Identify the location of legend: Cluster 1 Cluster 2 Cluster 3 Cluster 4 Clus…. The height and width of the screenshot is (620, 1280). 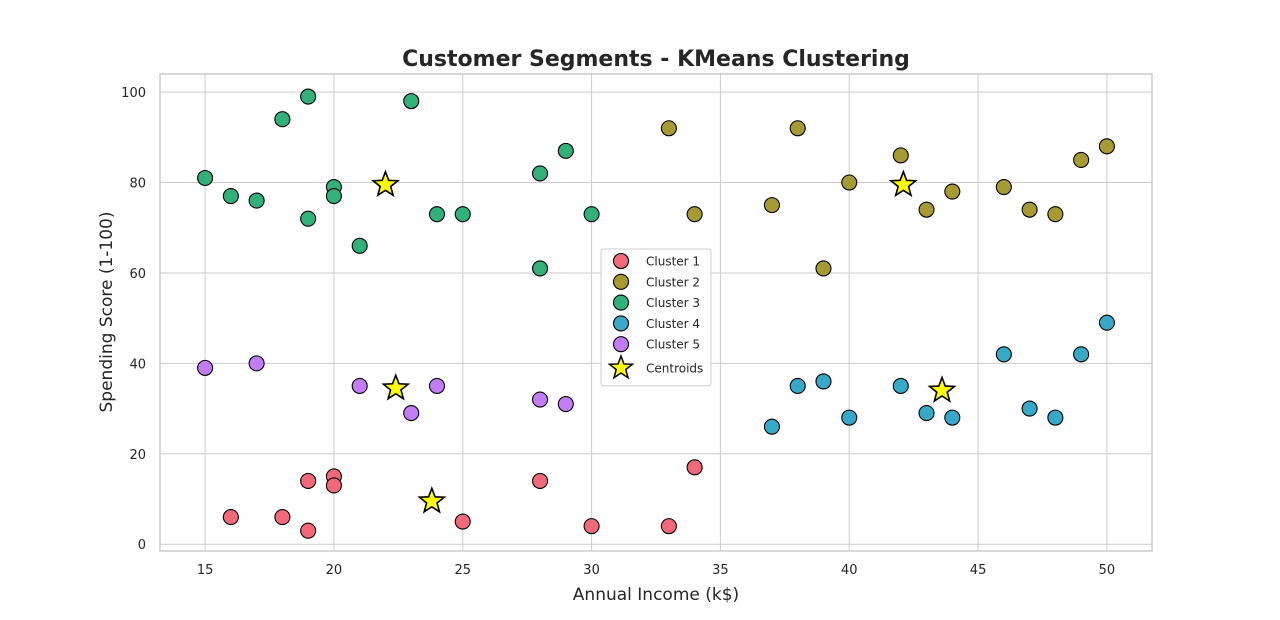
(656, 317).